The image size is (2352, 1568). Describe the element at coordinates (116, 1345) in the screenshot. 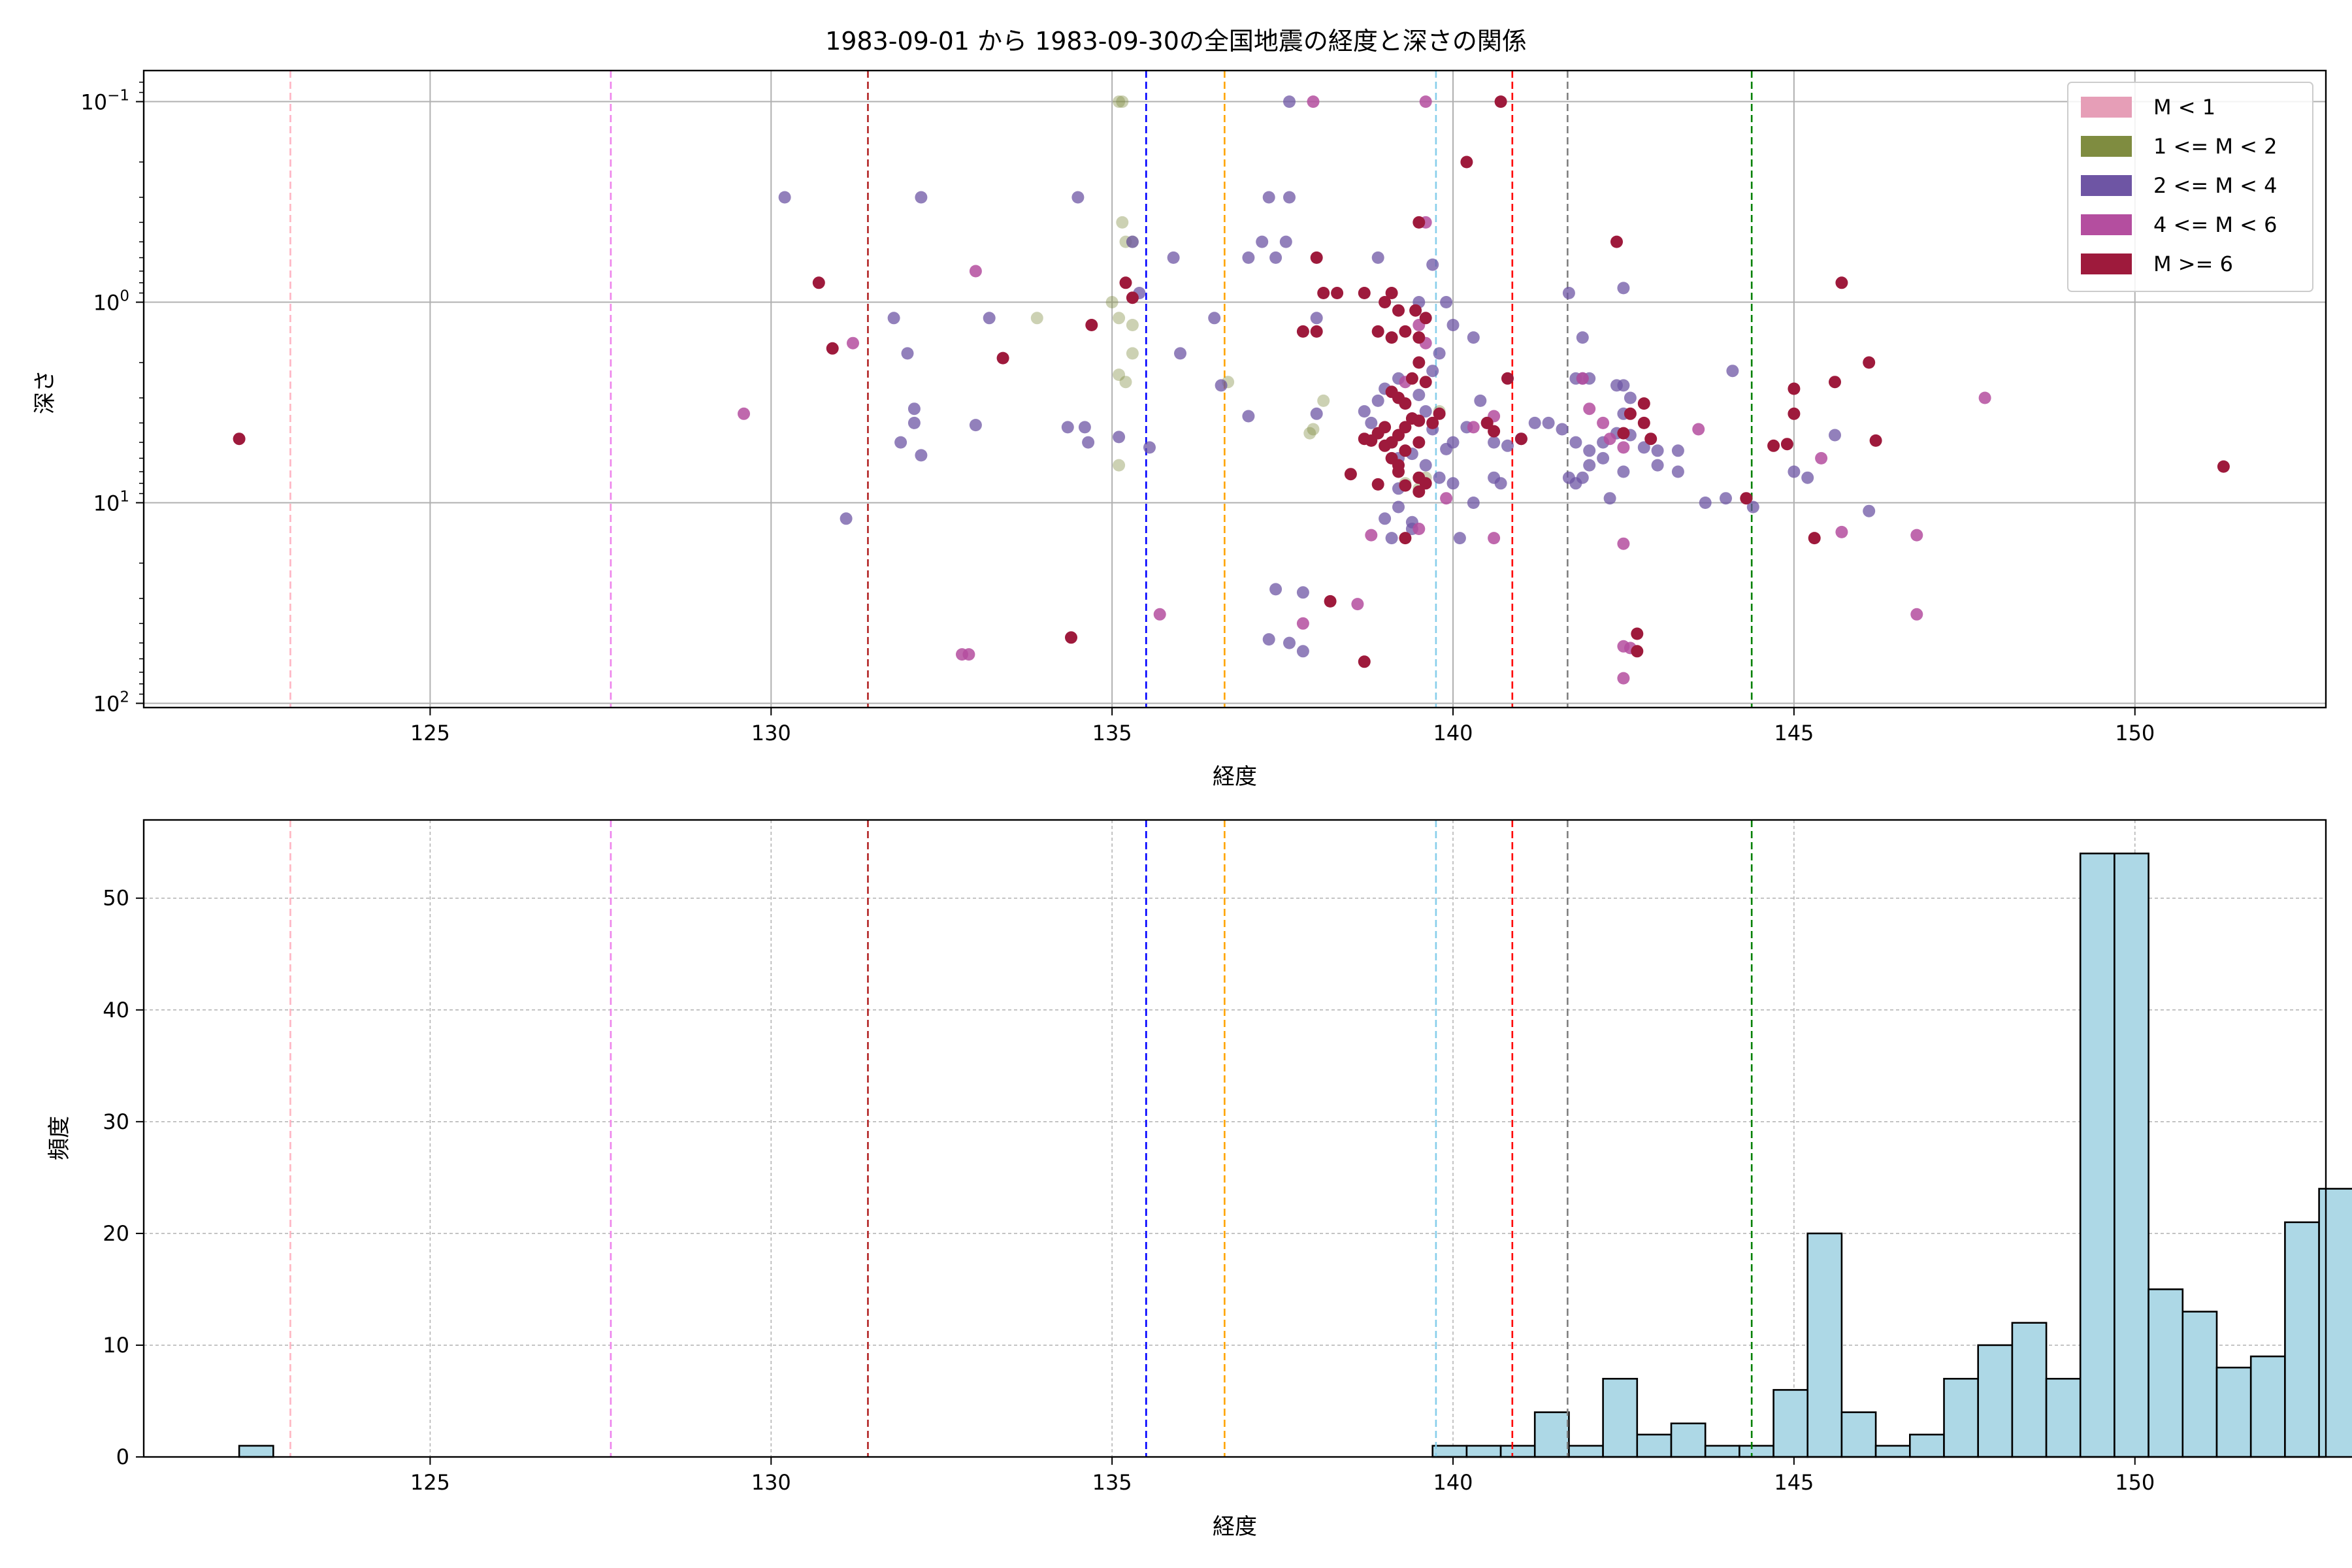

I see `histogram-y-tick-label: 10` at that location.